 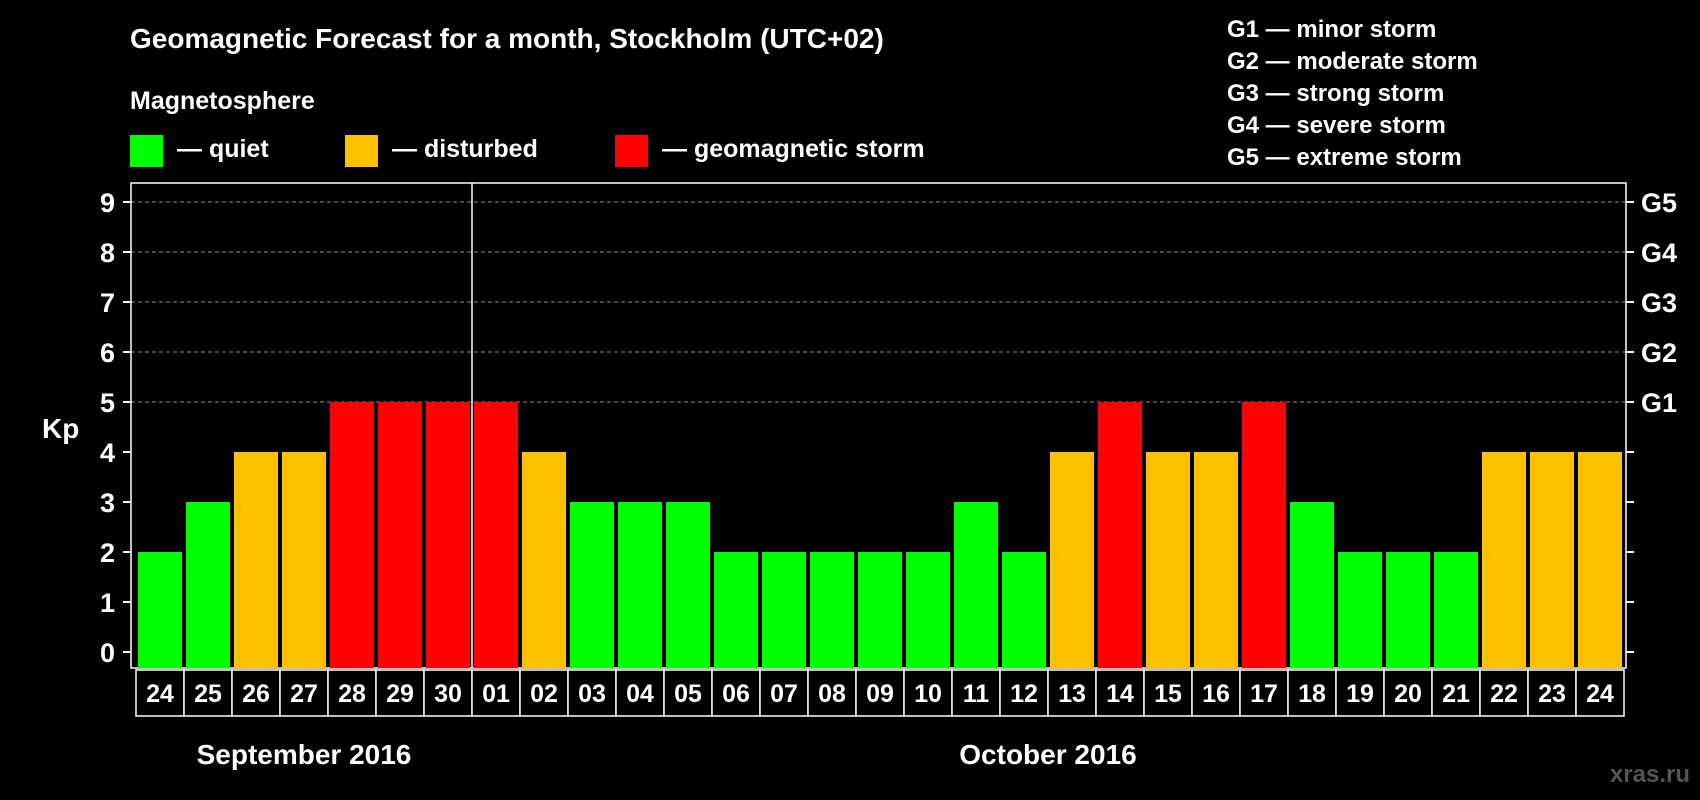 I want to click on y-tick-label-6: 6, so click(x=107, y=353).